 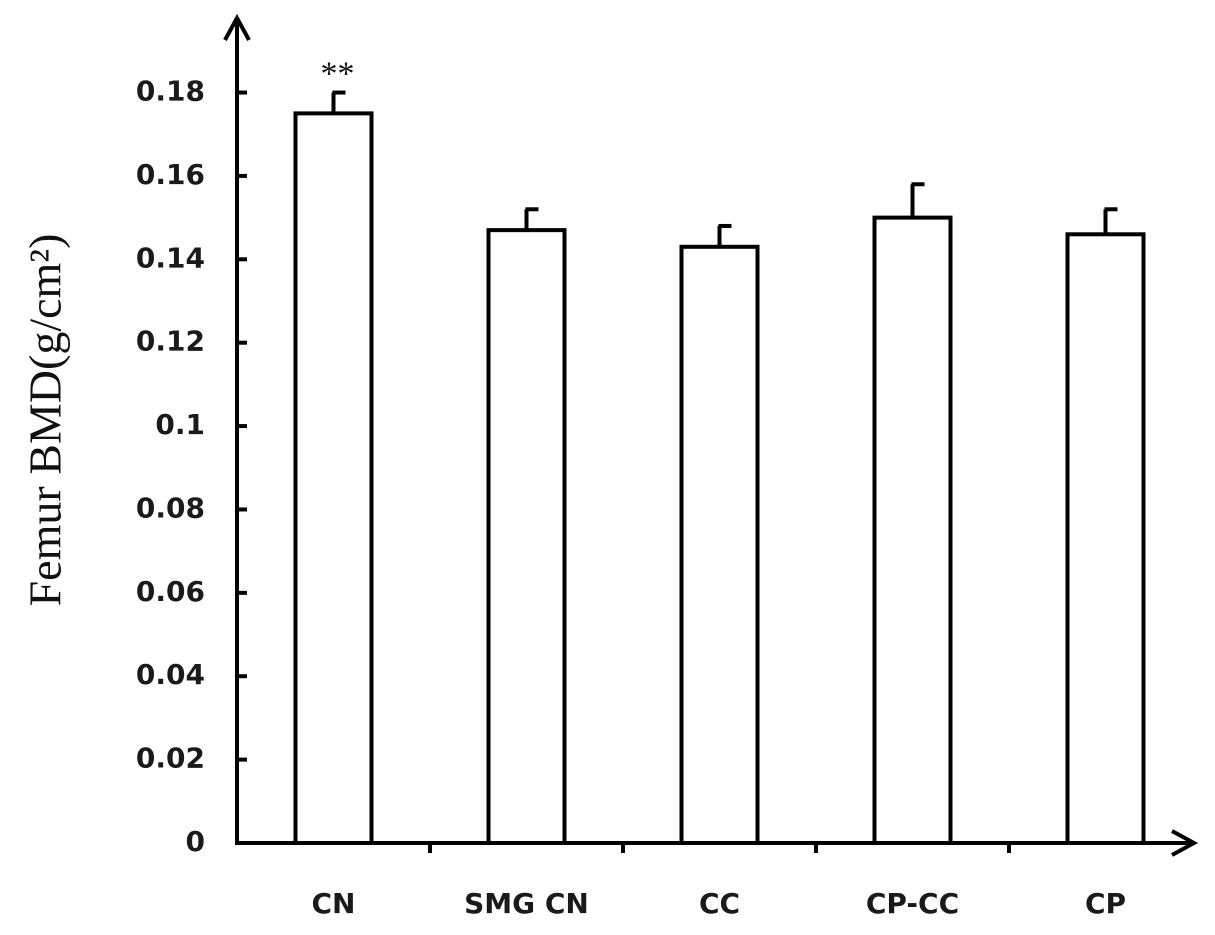 What do you see at coordinates (170, 91) in the screenshot?
I see `y-tick-label: 0.18` at bounding box center [170, 91].